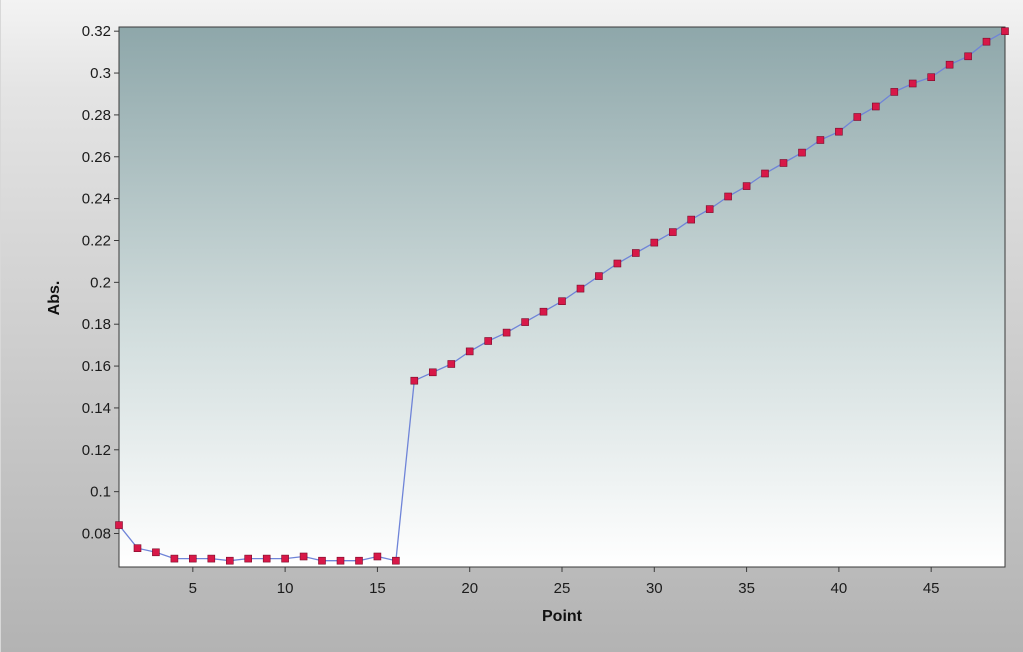 This screenshot has width=1023, height=652. What do you see at coordinates (96, 240) in the screenshot?
I see `y-tick-label: 0.22` at bounding box center [96, 240].